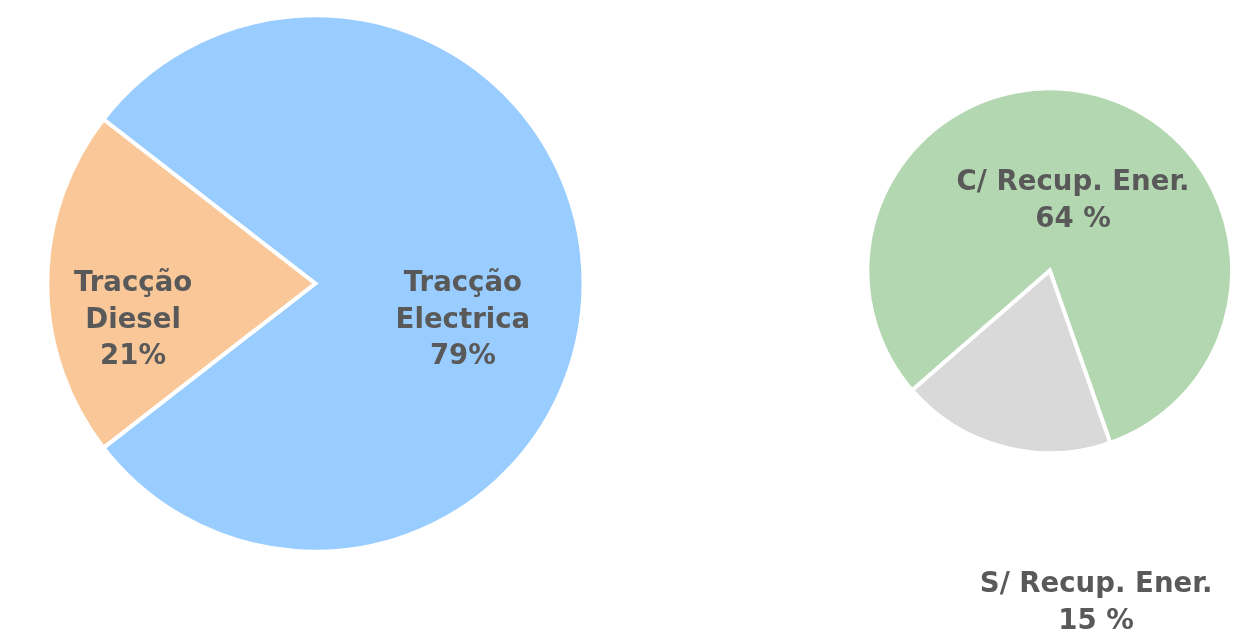  Describe the element at coordinates (1096, 619) in the screenshot. I see `data-label: 15 %` at that location.